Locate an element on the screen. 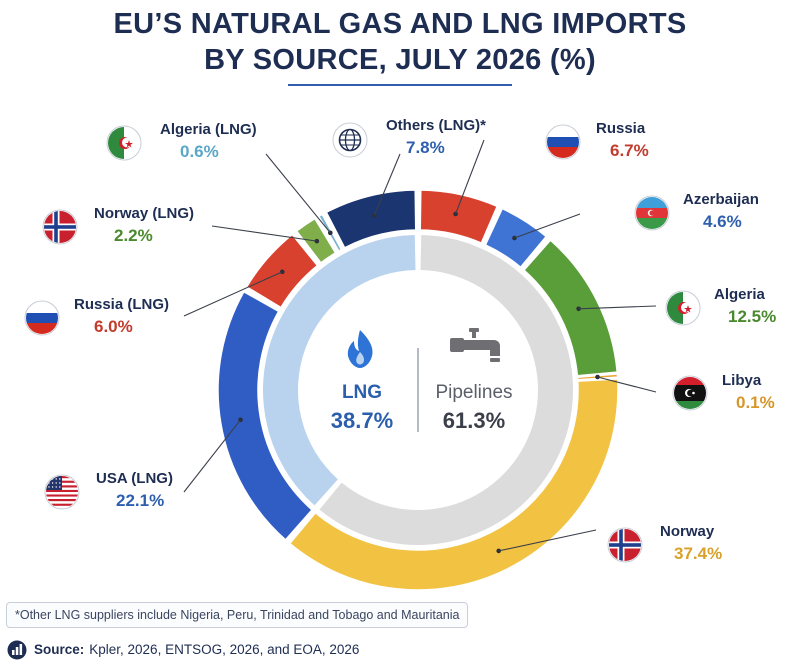 The width and height of the screenshot is (800, 664). center-pipelines-value: 61.3% is located at coordinates (474, 420).